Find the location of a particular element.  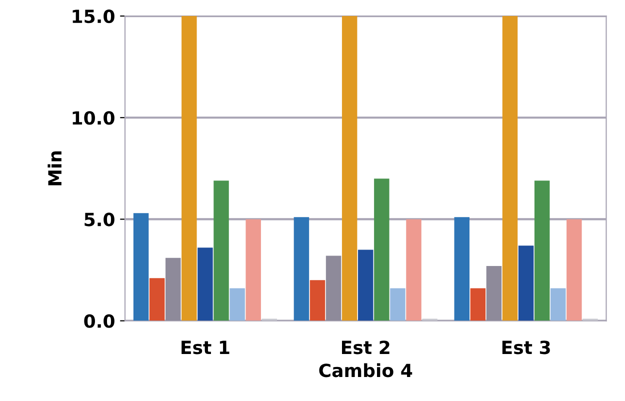

y-tick-label: 15.0 is located at coordinates (93, 17).